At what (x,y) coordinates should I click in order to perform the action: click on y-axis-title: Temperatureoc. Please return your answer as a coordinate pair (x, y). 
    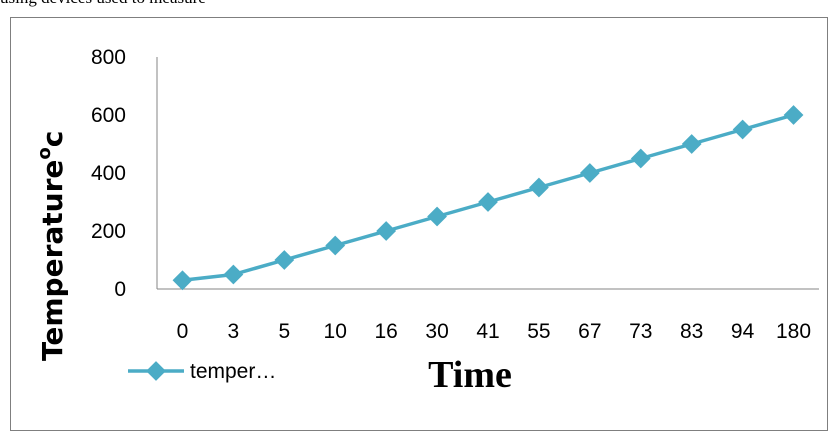
    Looking at the image, I should click on (51, 246).